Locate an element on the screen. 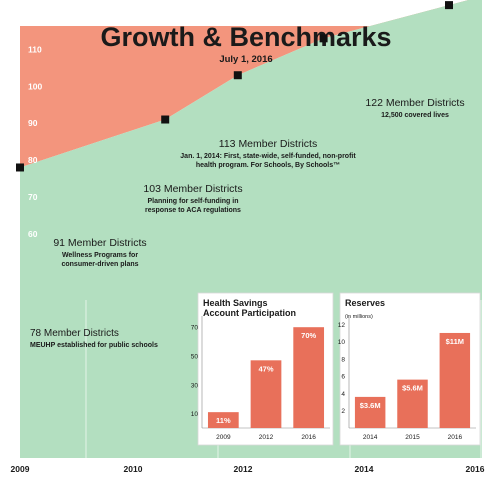 The width and height of the screenshot is (500, 495). inset-y-tick-label: 50 is located at coordinates (195, 357).